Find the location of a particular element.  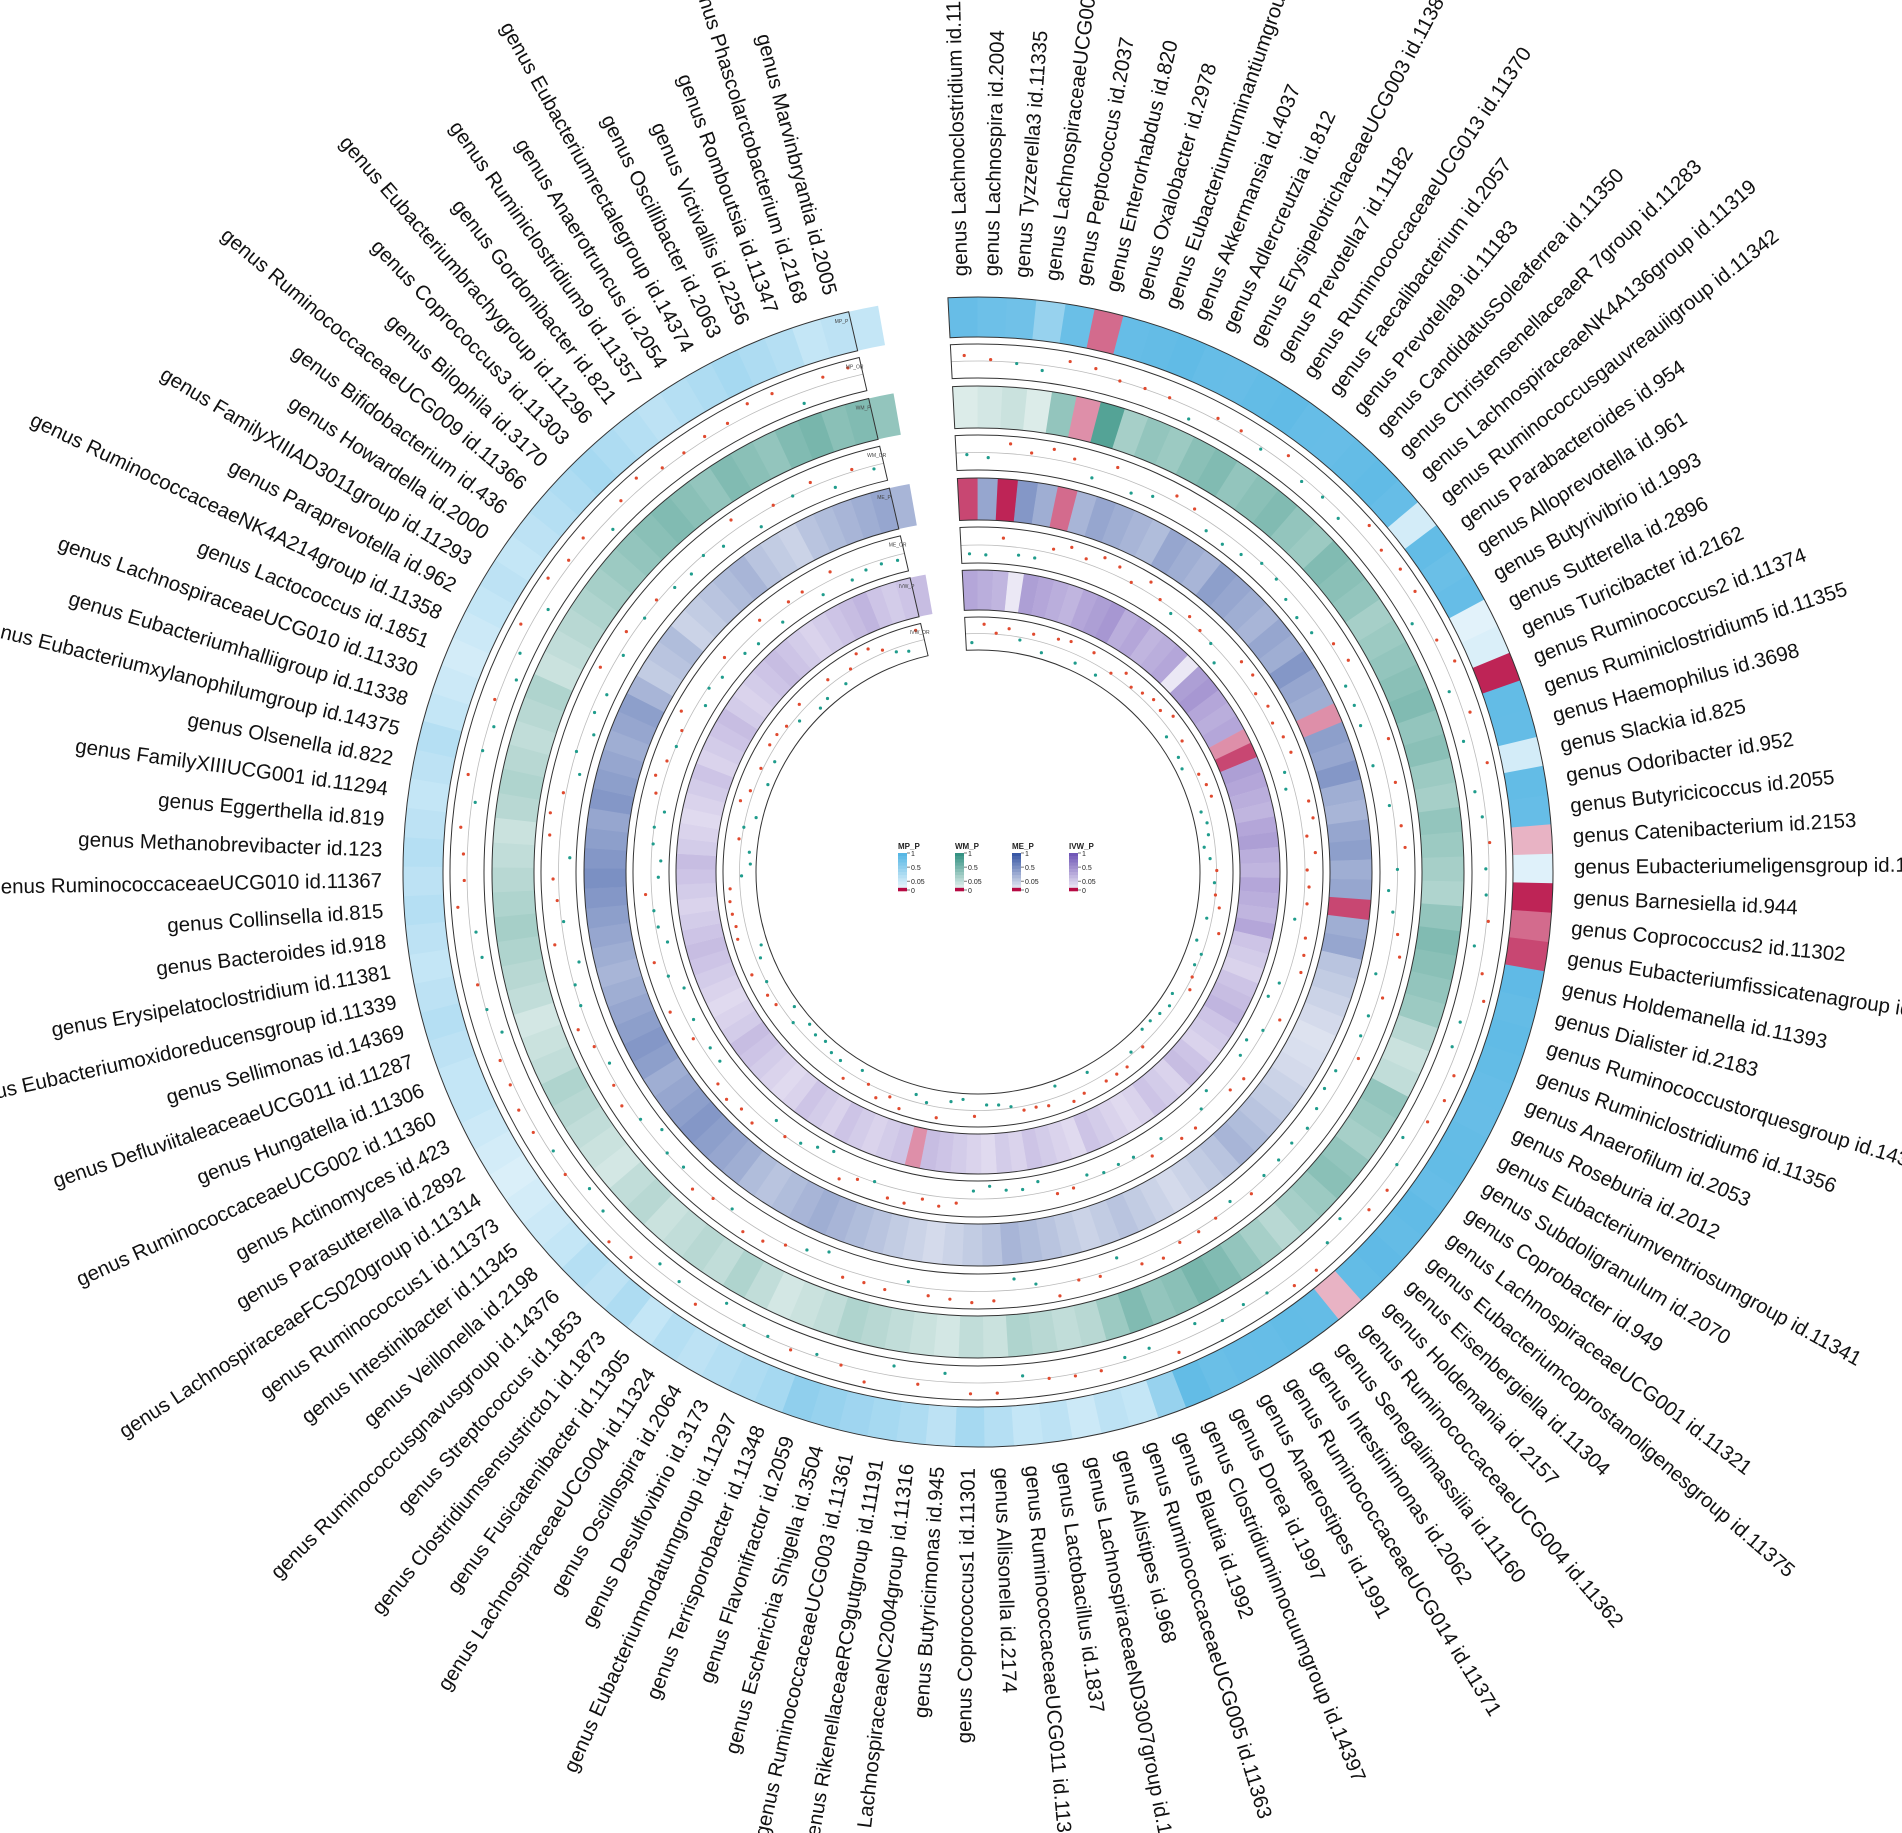

legend-tick-label: 0.5 is located at coordinates (973, 868).